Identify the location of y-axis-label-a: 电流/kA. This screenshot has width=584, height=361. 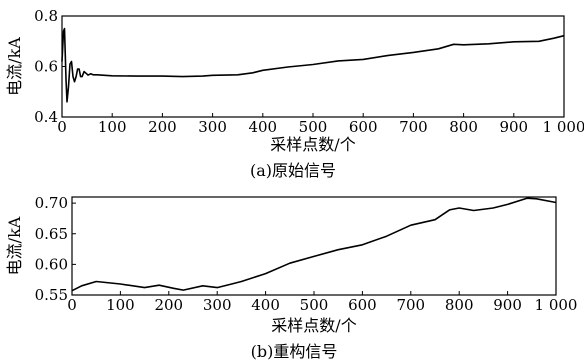
(14, 66).